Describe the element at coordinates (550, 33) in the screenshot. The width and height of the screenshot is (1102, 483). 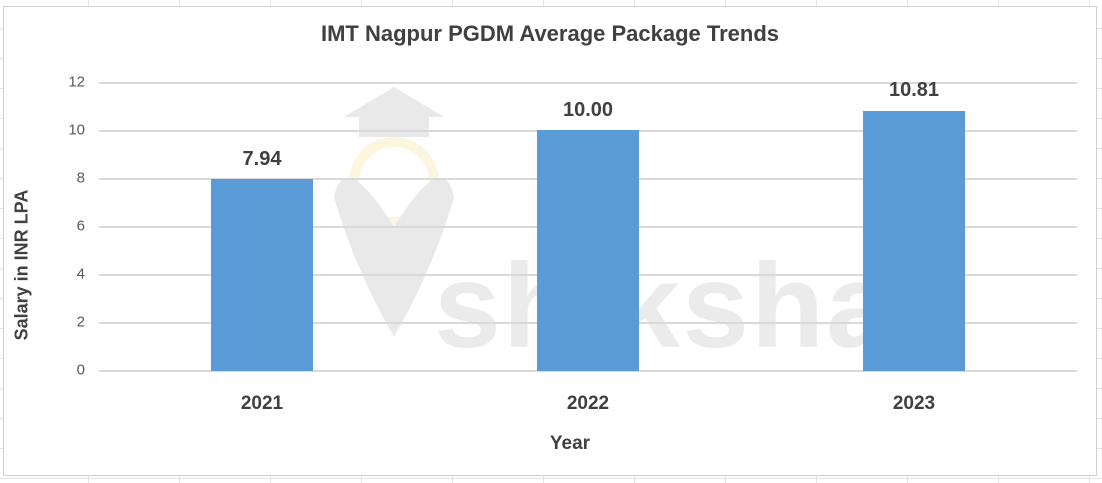
I see `chart-title: IMT Nagpur PGDM Average Package Trends` at that location.